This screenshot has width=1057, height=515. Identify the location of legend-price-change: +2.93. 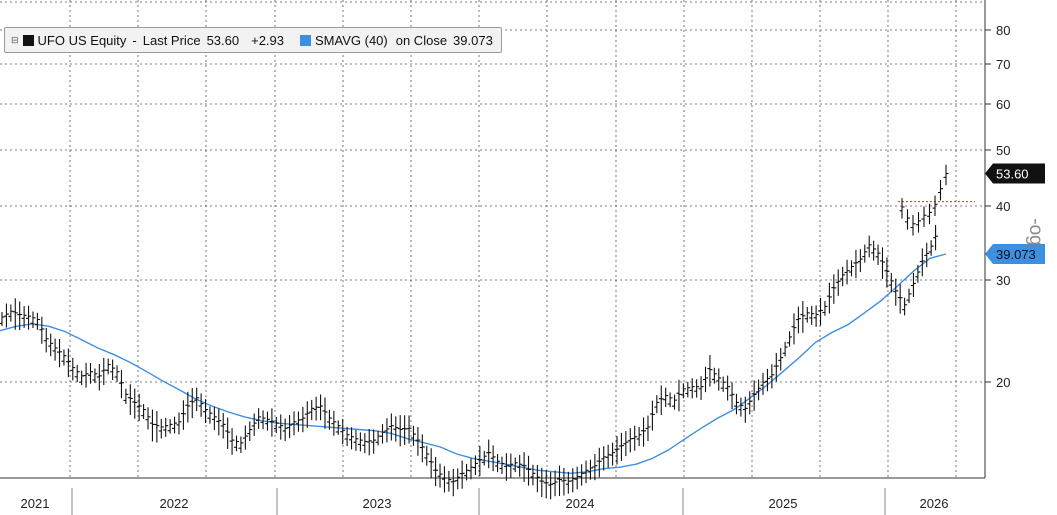
(268, 40).